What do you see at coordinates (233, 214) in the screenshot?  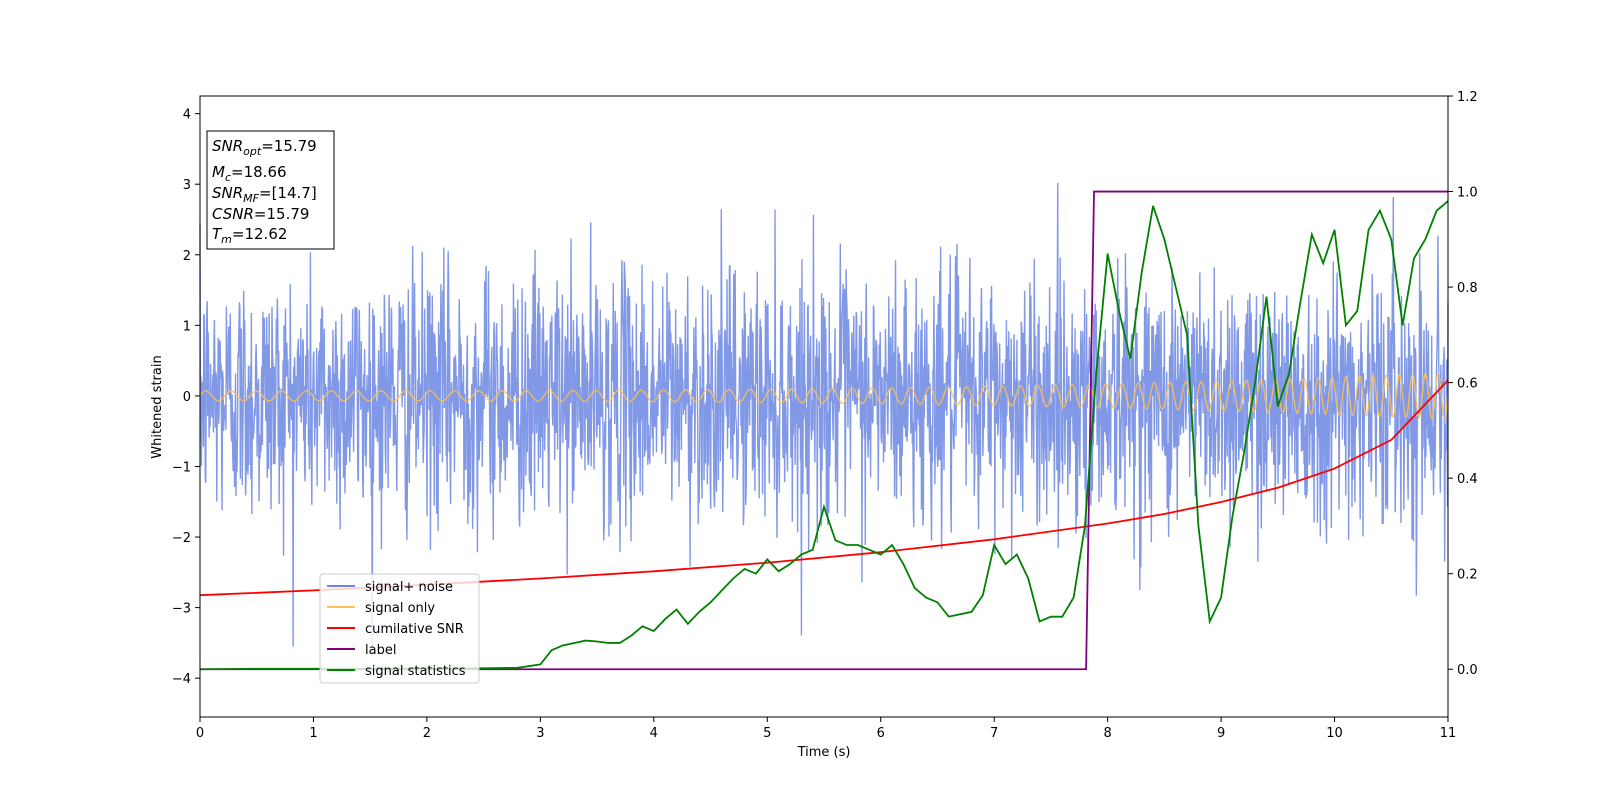 I see `info-csnr-symbol: CSNR` at bounding box center [233, 214].